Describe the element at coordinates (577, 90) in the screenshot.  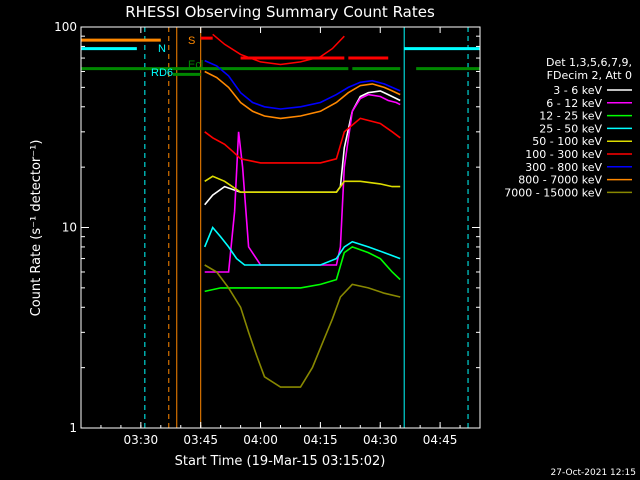
I see `legend-label-0: 3 - 6 keV` at that location.